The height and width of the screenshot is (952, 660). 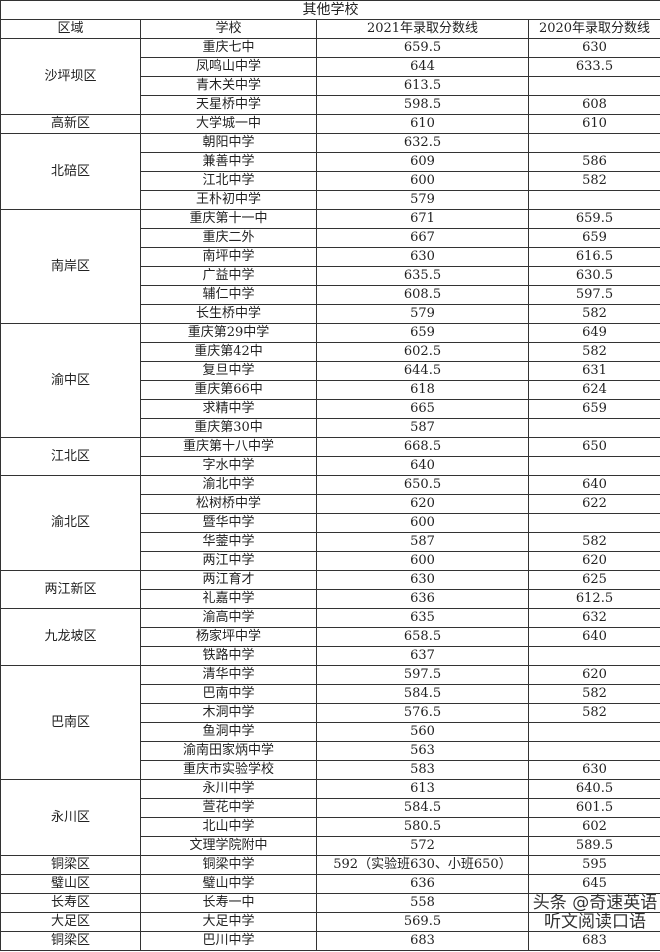 What do you see at coordinates (330, 257) in the screenshot?
I see `table-row: 南坪中学 630 616.5` at bounding box center [330, 257].